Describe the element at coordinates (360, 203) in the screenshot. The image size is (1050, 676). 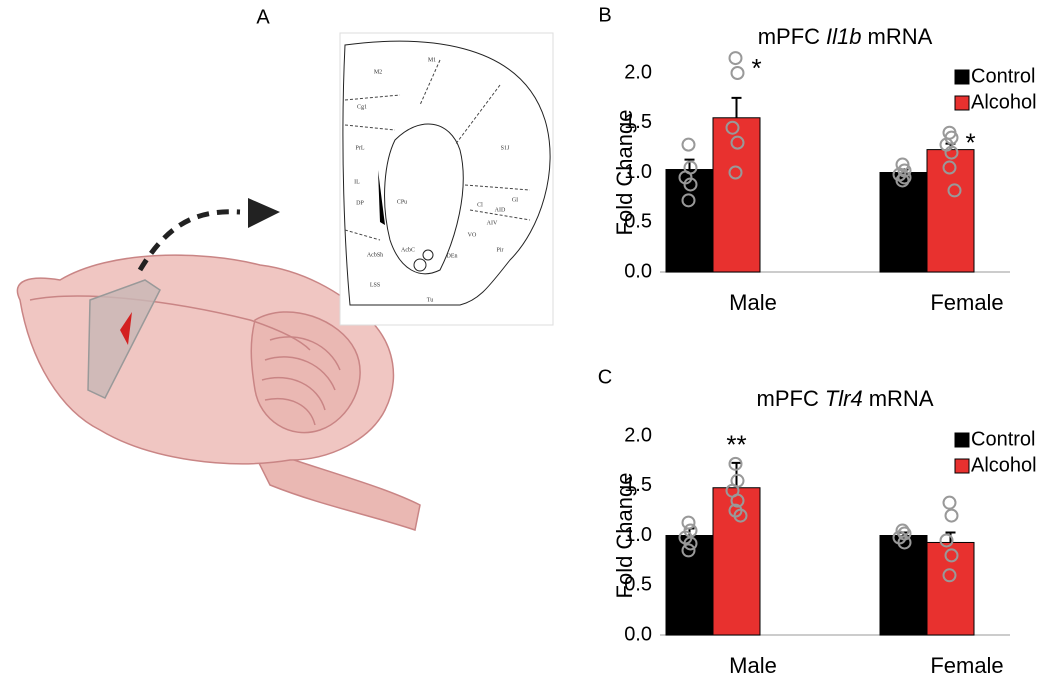
I see `atlas-label: DP` at that location.